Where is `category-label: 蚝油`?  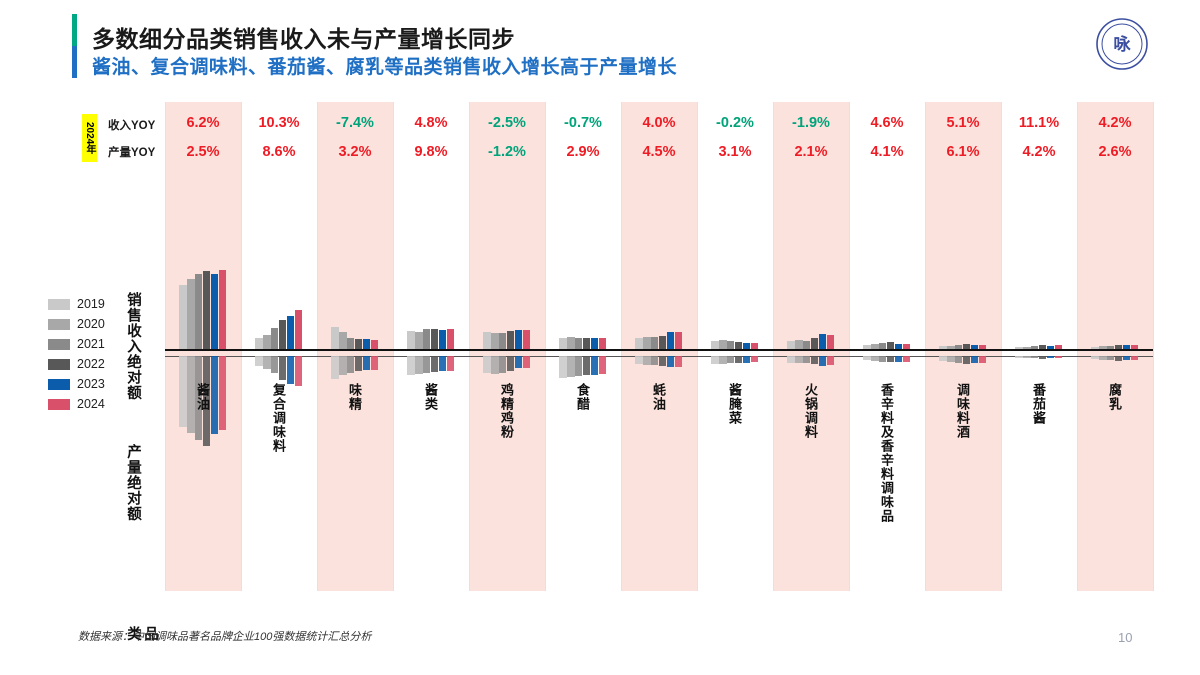 category-label: 蚝油 is located at coordinates (658, 397).